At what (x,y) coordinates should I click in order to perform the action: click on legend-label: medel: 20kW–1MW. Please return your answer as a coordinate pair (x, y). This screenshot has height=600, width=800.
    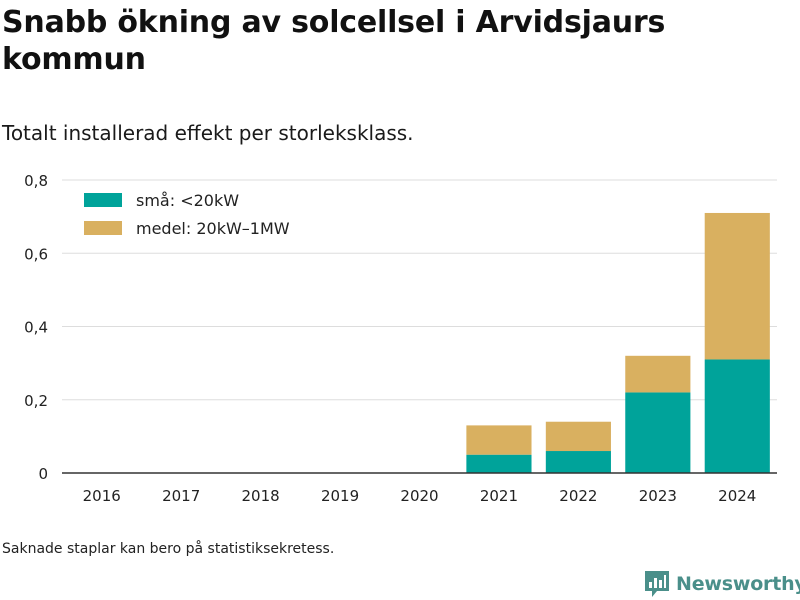
    Looking at the image, I should click on (213, 228).